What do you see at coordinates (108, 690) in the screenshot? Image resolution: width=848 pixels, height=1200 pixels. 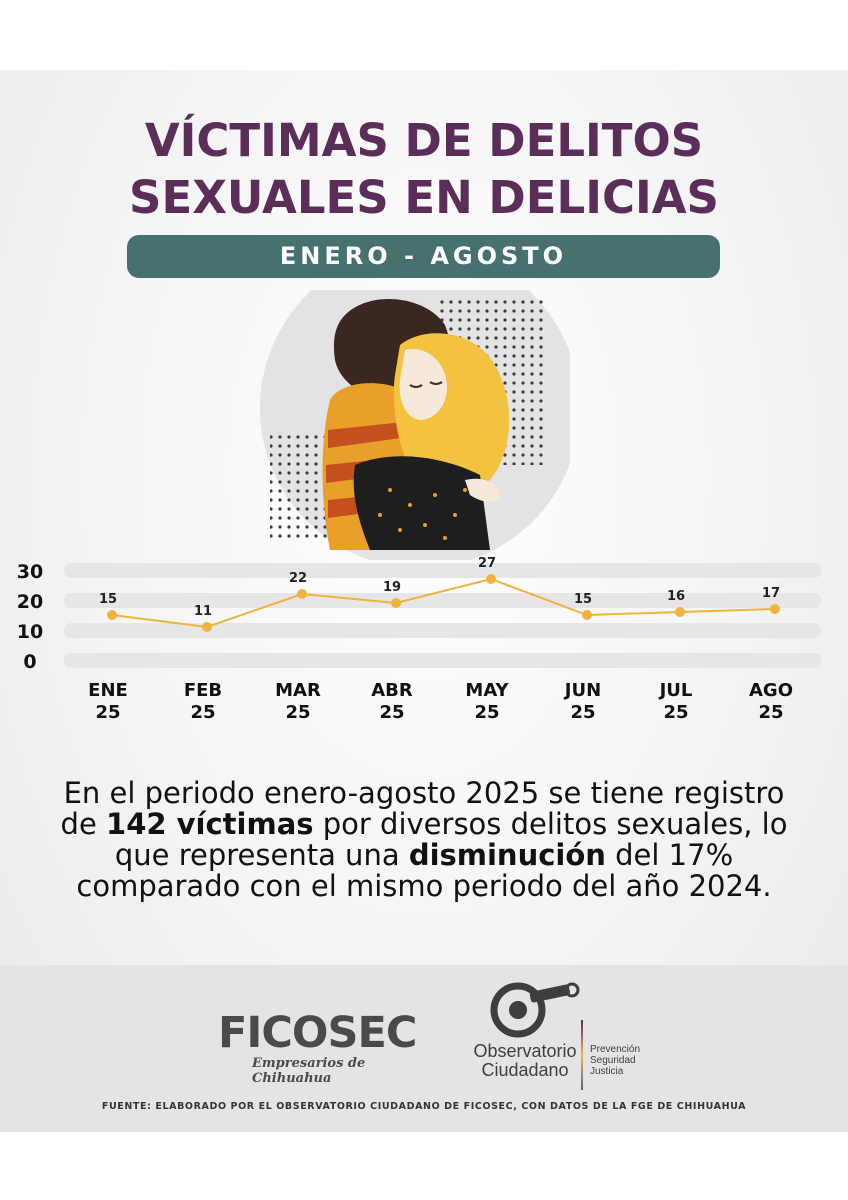 I see `x-tick-month: ENE` at bounding box center [108, 690].